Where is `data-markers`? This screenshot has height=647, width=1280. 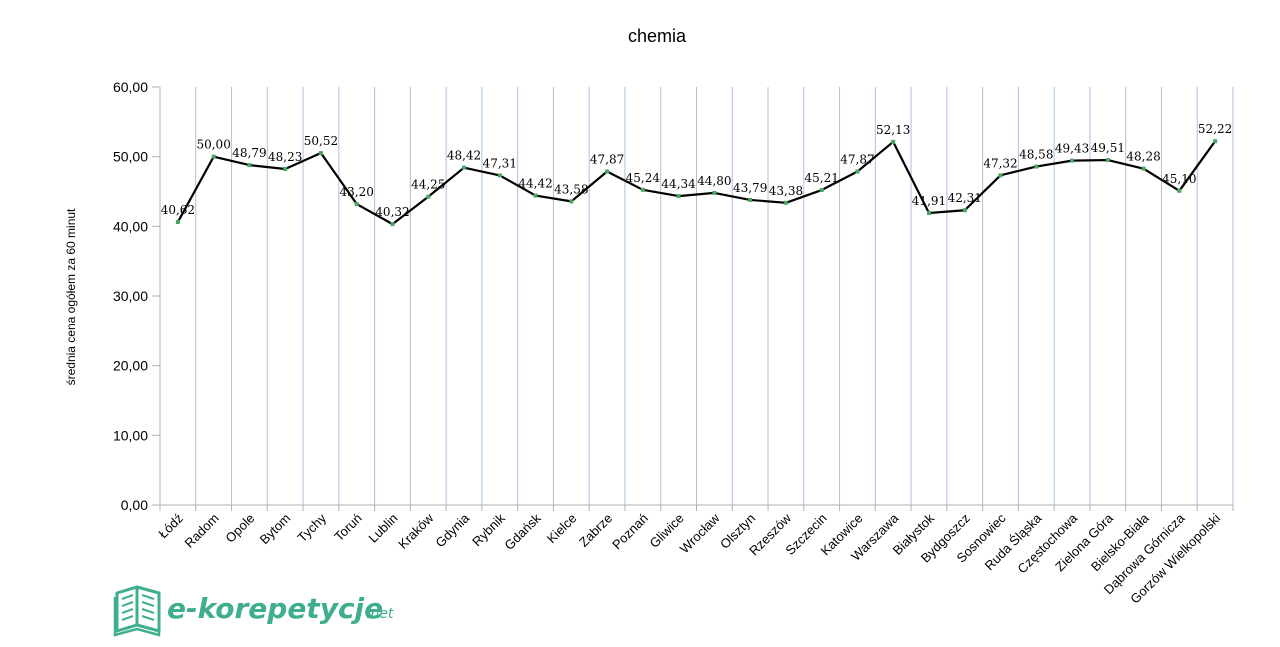
data-markers is located at coordinates (696, 183).